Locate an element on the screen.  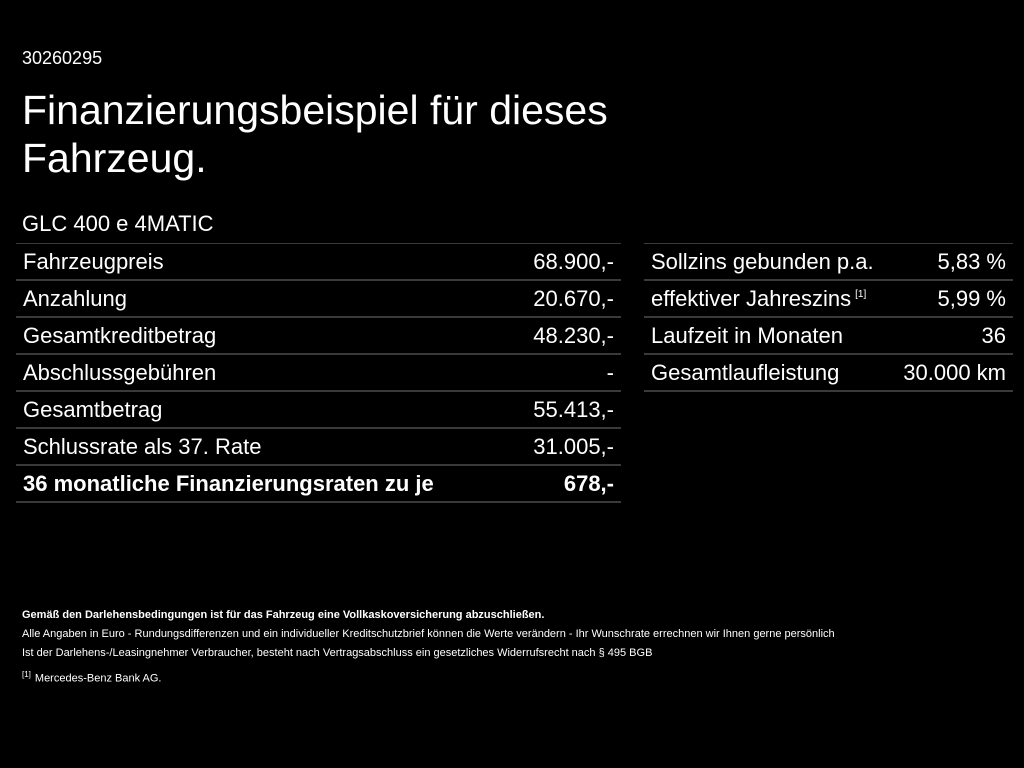
row-label: Sollzins gebunden p.a. is located at coordinates (762, 261).